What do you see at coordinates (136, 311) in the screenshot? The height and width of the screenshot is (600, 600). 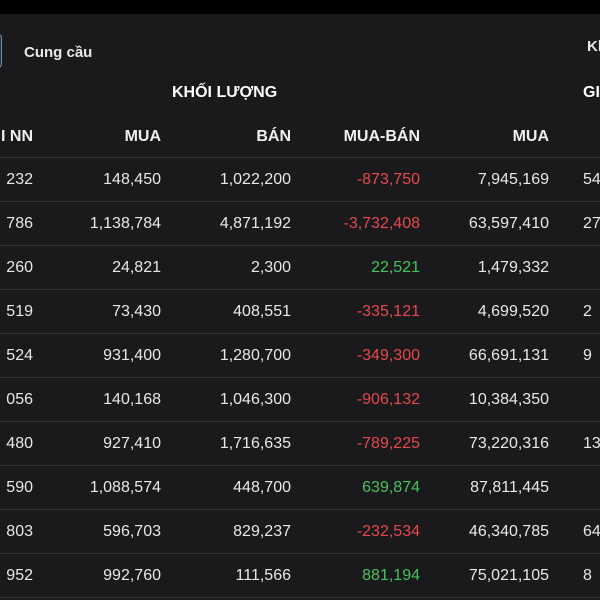 I see `cell-volume-buy: 73,430` at bounding box center [136, 311].